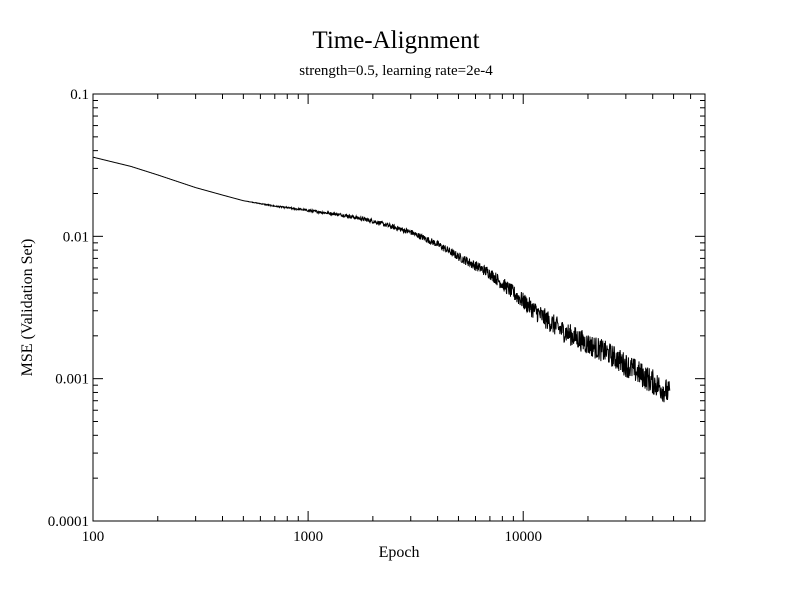 The image size is (792, 612). What do you see at coordinates (68, 522) in the screenshot?
I see `y-tick-label: 0.0001` at bounding box center [68, 522].